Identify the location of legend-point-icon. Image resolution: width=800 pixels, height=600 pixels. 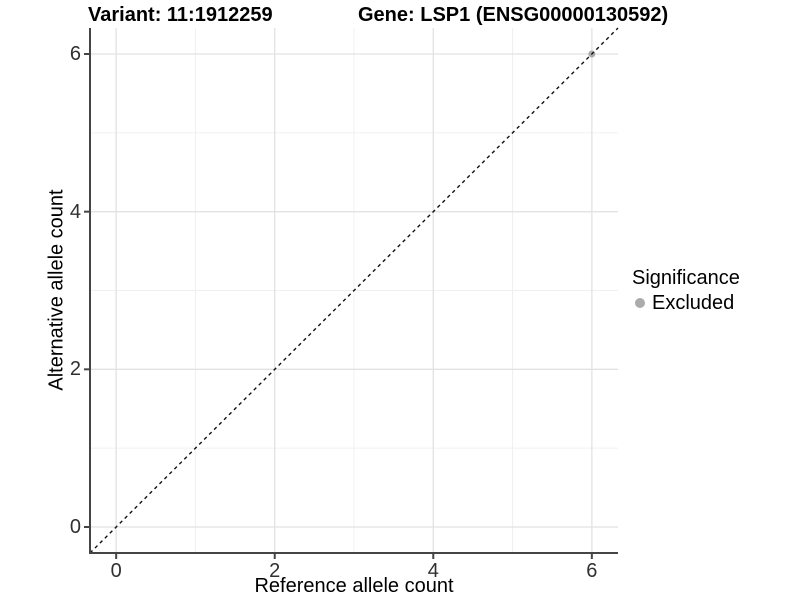
(640, 303).